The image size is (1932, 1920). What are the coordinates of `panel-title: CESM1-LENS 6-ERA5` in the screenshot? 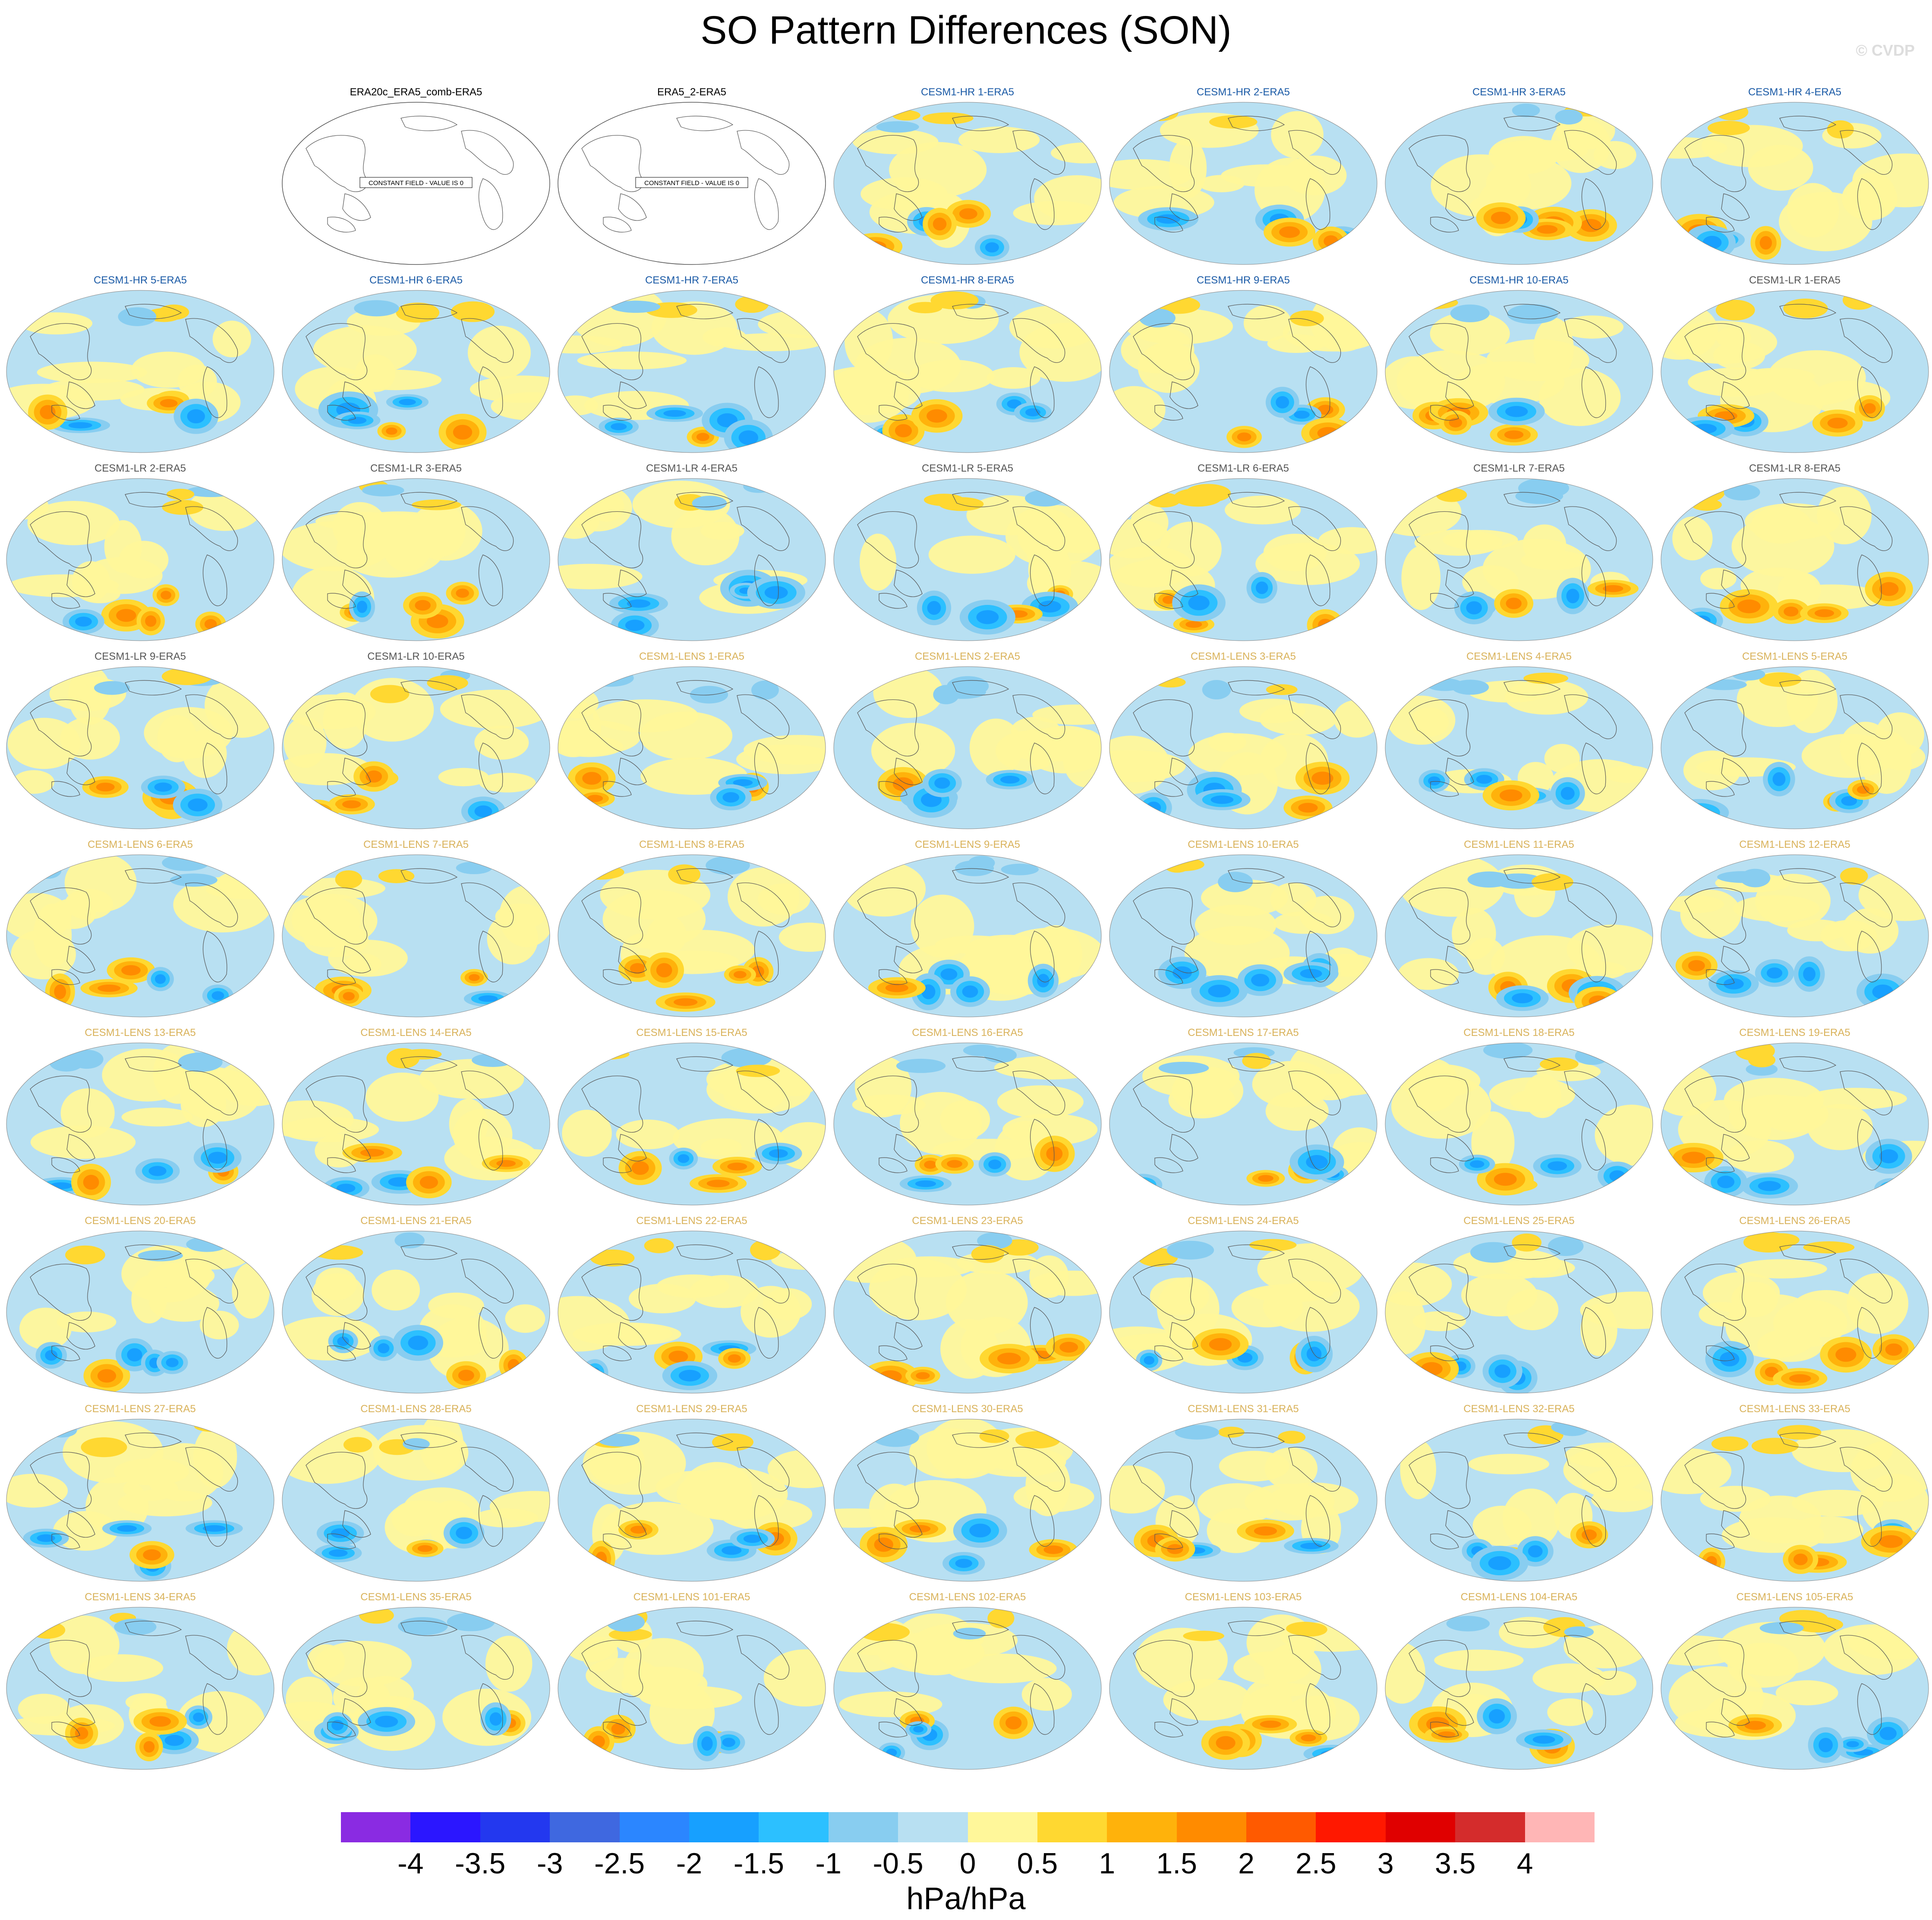 It's located at (140, 845).